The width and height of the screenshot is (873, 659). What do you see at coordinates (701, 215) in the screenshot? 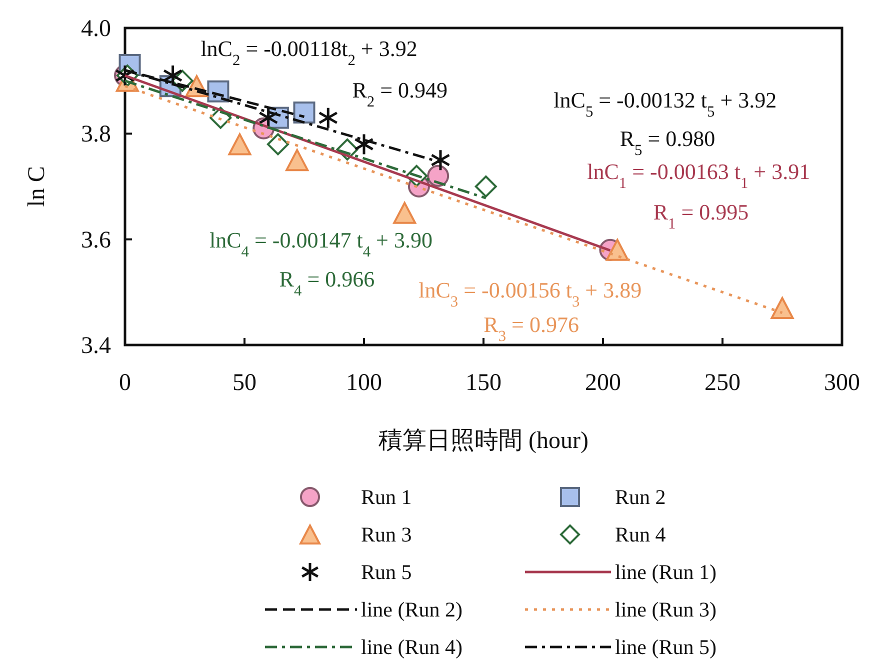
I see `annotation: R$_{1}$ = 0.995` at bounding box center [701, 215].